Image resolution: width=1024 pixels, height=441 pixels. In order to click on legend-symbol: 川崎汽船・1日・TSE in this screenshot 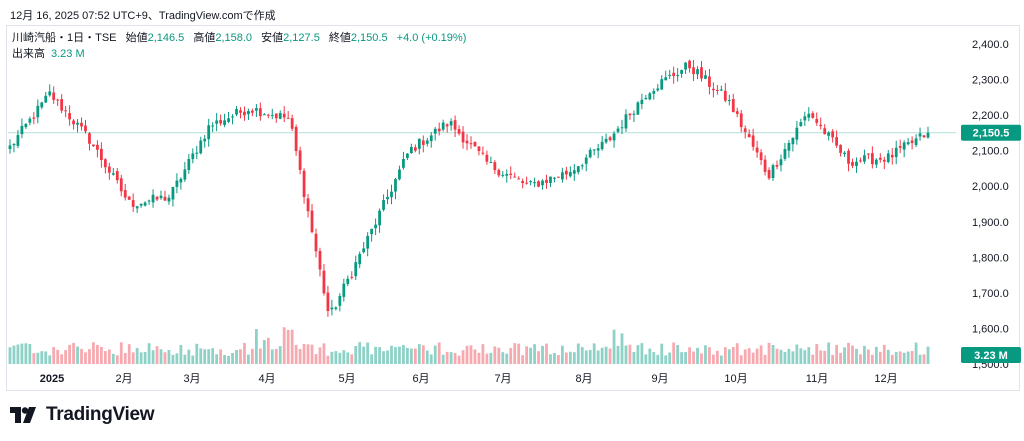, I will do `click(64, 38)`.